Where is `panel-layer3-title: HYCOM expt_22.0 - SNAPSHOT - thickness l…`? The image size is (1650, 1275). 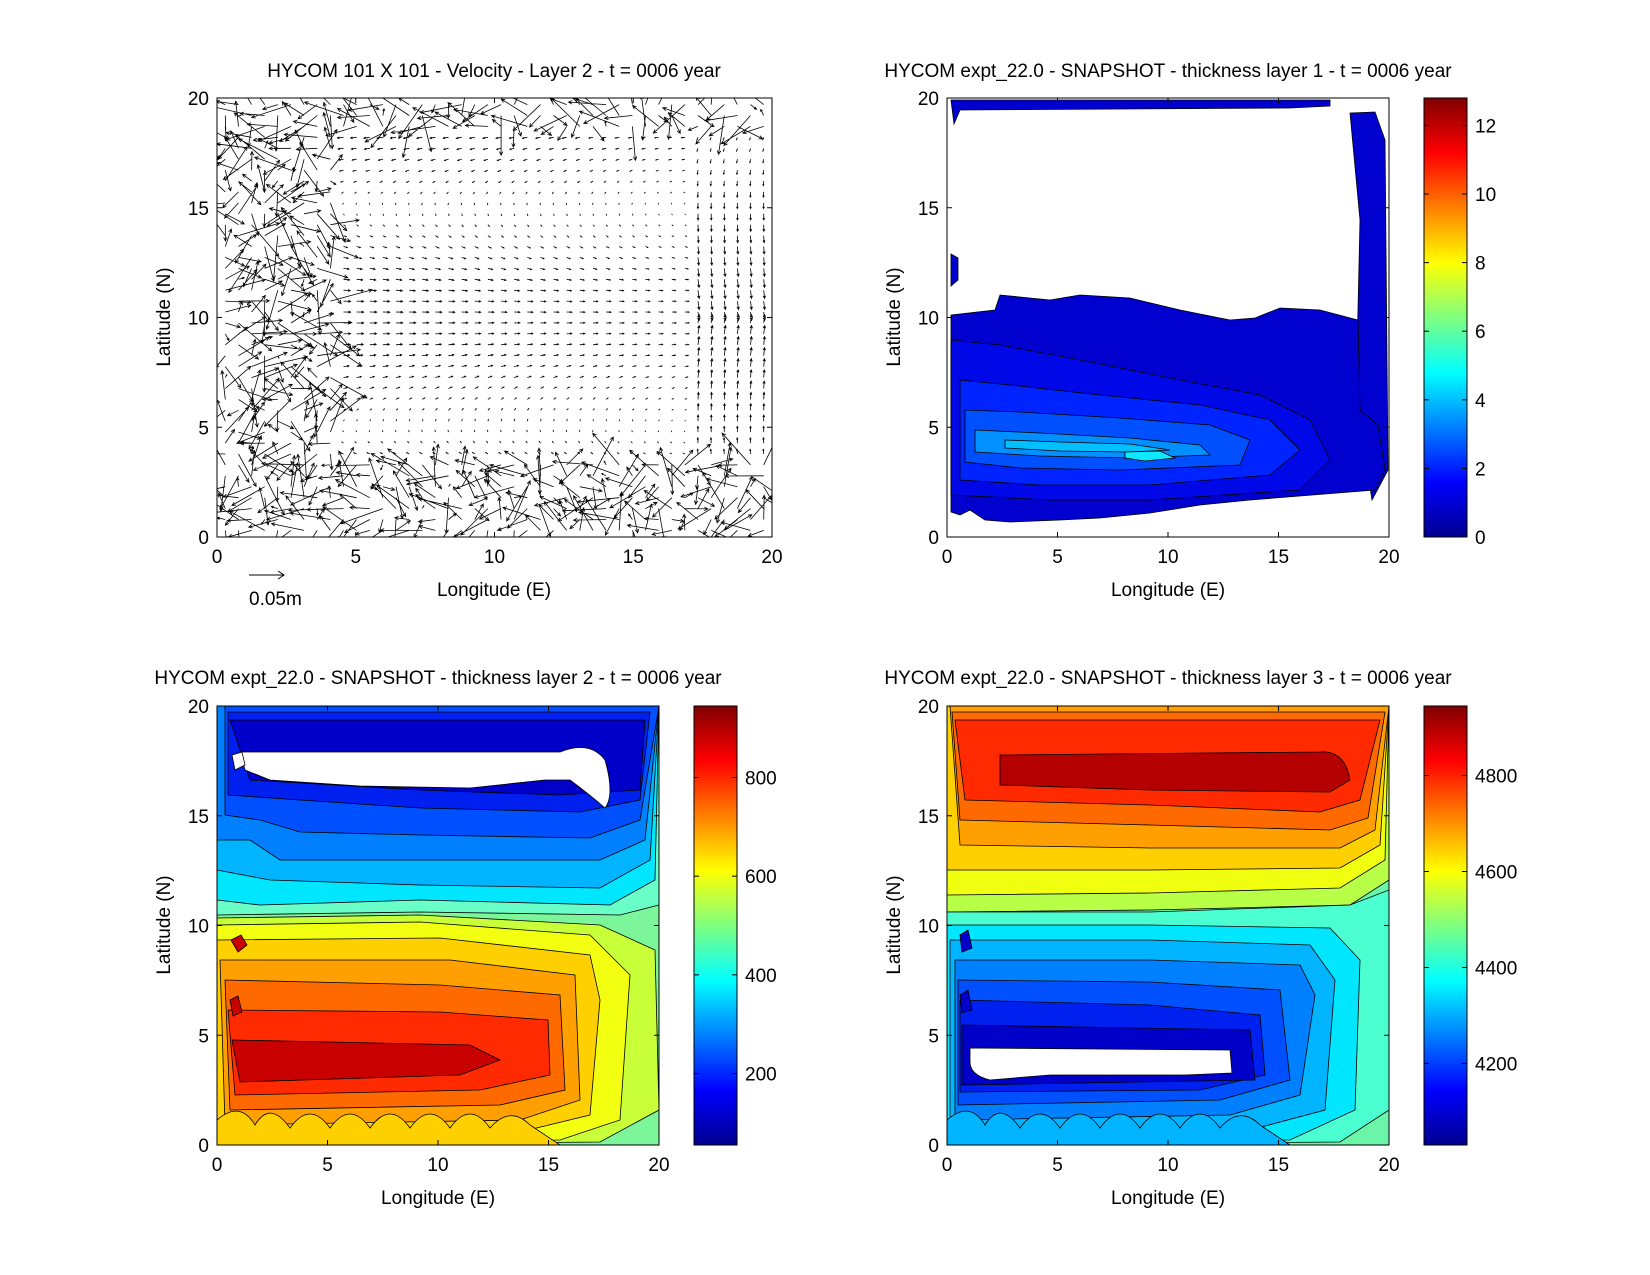
panel-layer3-title: HYCOM expt_22.0 - SNAPSHOT - thickness l… is located at coordinates (1168, 678).